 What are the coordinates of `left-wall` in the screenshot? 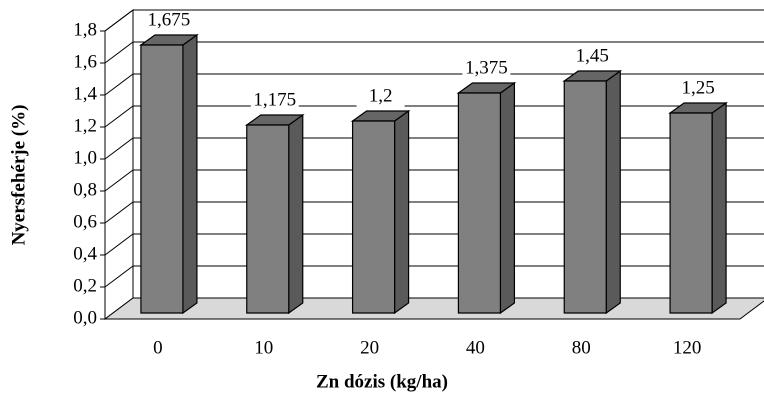 It's located at (119, 164).